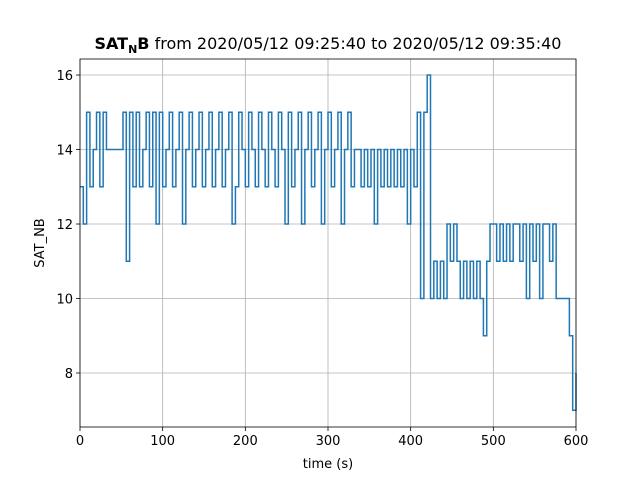 The width and height of the screenshot is (640, 480). I want to click on y-tick-label: 8, so click(69, 374).